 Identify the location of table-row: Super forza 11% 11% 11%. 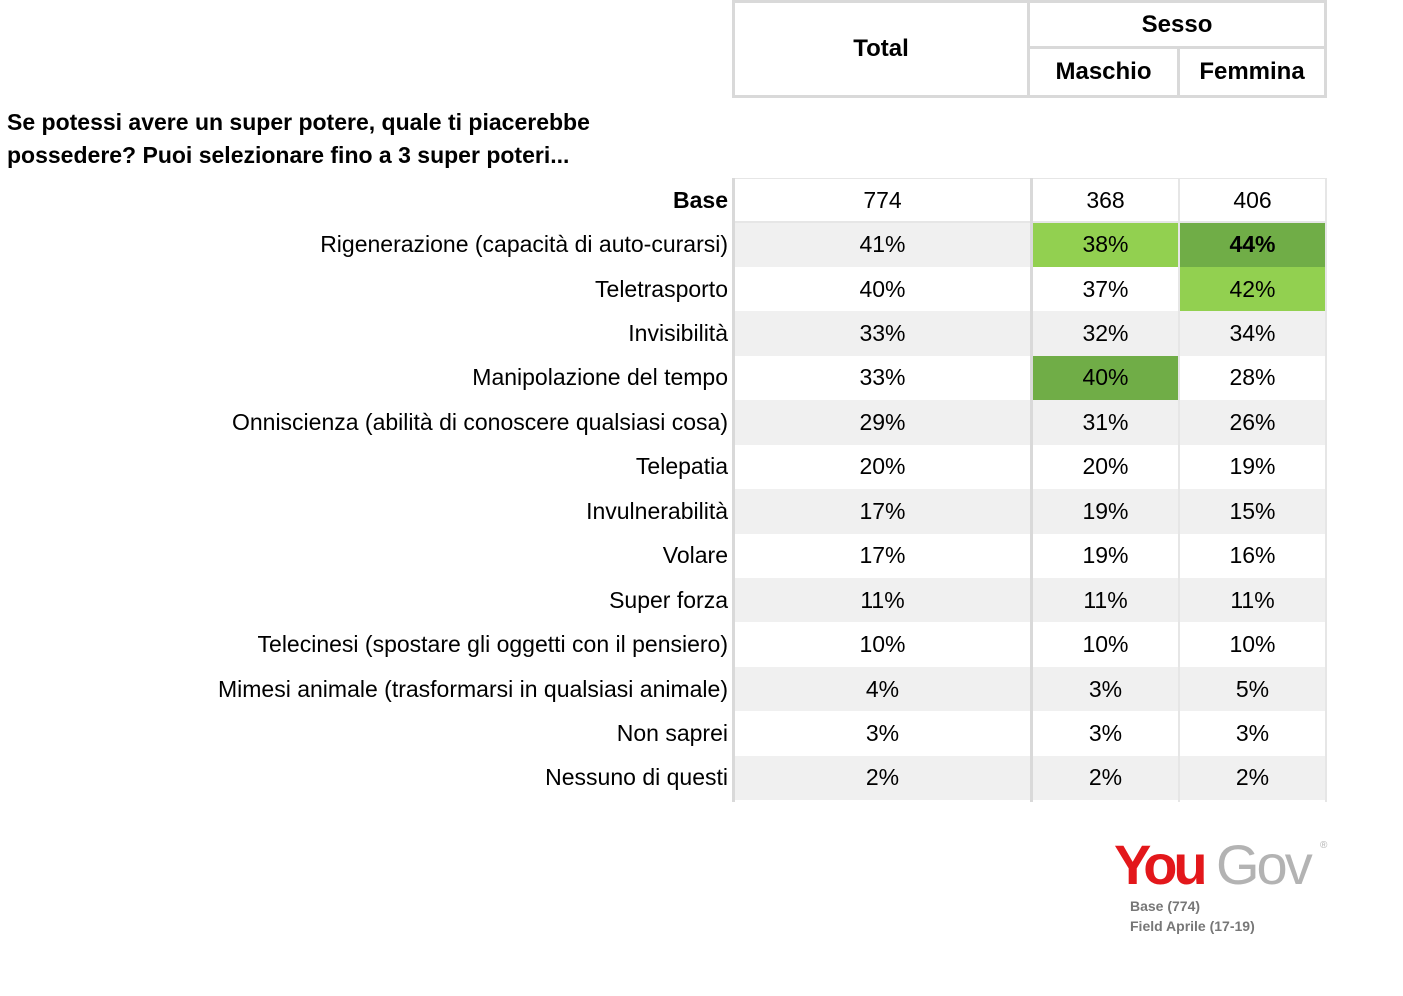
(663, 600).